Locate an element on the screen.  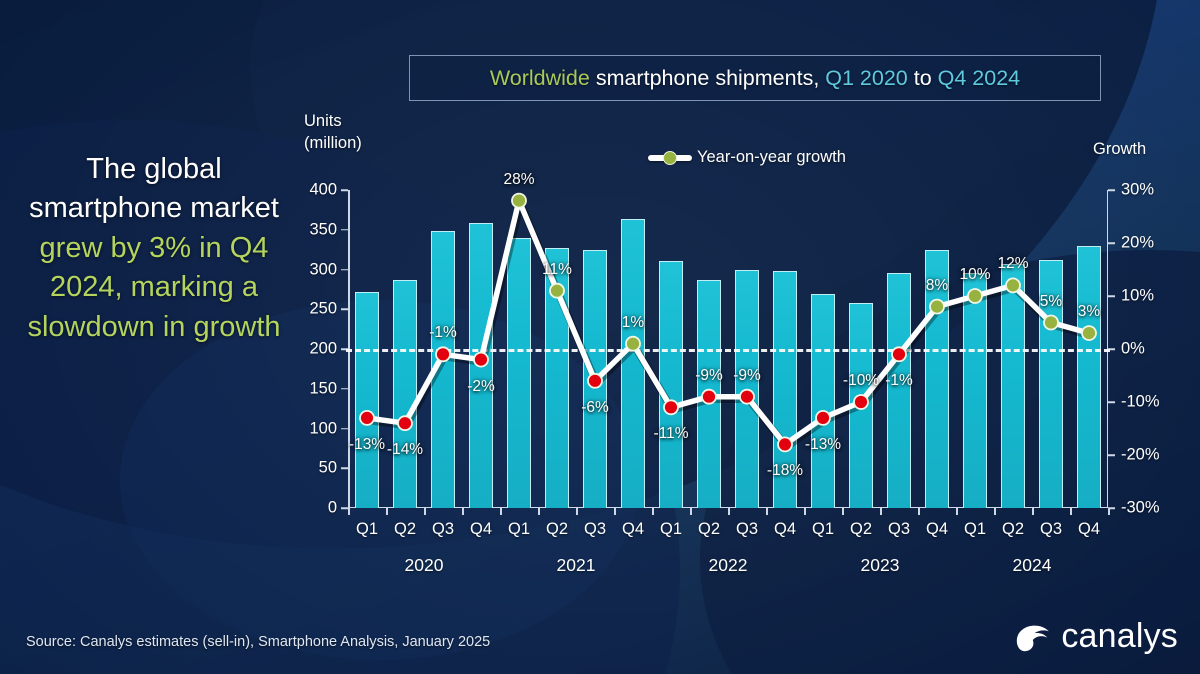
growth-data-label: 10% is located at coordinates (975, 274).